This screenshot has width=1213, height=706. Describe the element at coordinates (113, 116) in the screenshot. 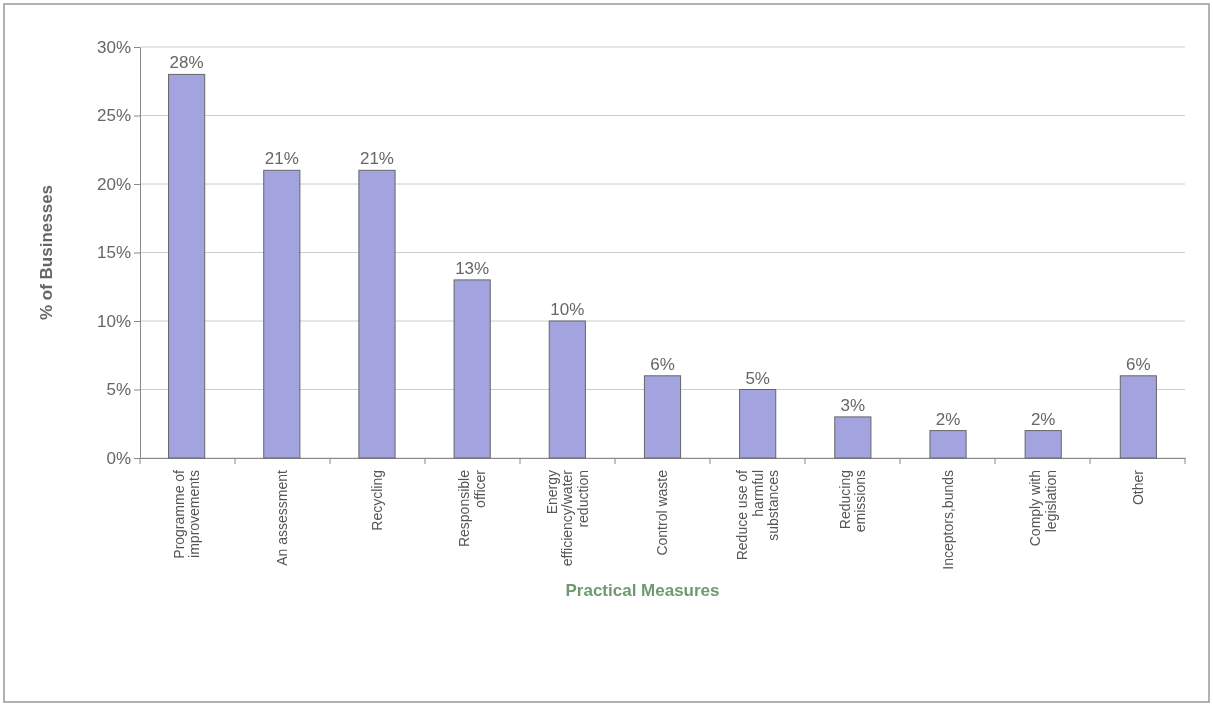

I see `y-tick-label: 25%` at that location.